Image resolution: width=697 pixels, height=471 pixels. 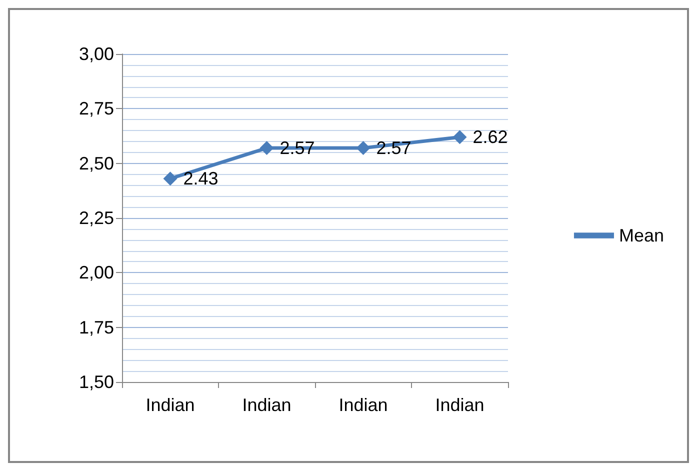 What do you see at coordinates (200, 178) in the screenshot?
I see `data-label: 2.43` at bounding box center [200, 178].